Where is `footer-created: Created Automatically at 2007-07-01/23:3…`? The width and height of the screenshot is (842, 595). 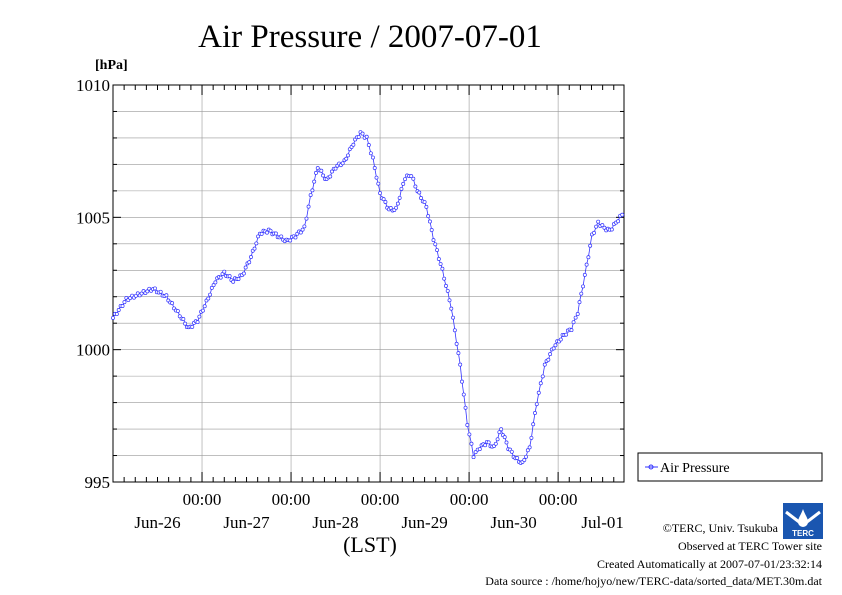
footer-created: Created Automatically at 2007-07-01/23:3… is located at coordinates (709, 564).